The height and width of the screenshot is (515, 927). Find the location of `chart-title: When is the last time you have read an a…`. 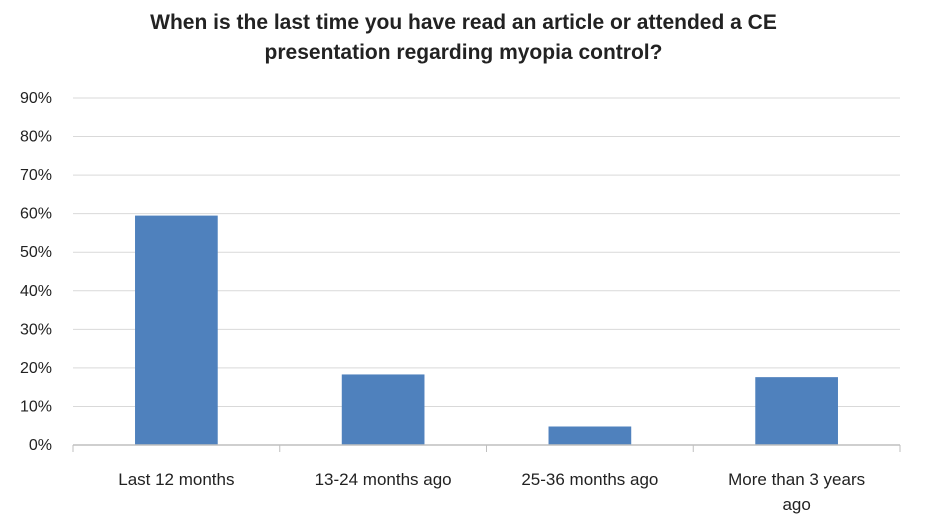

chart-title: When is the last time you have read an a… is located at coordinates (463, 38).